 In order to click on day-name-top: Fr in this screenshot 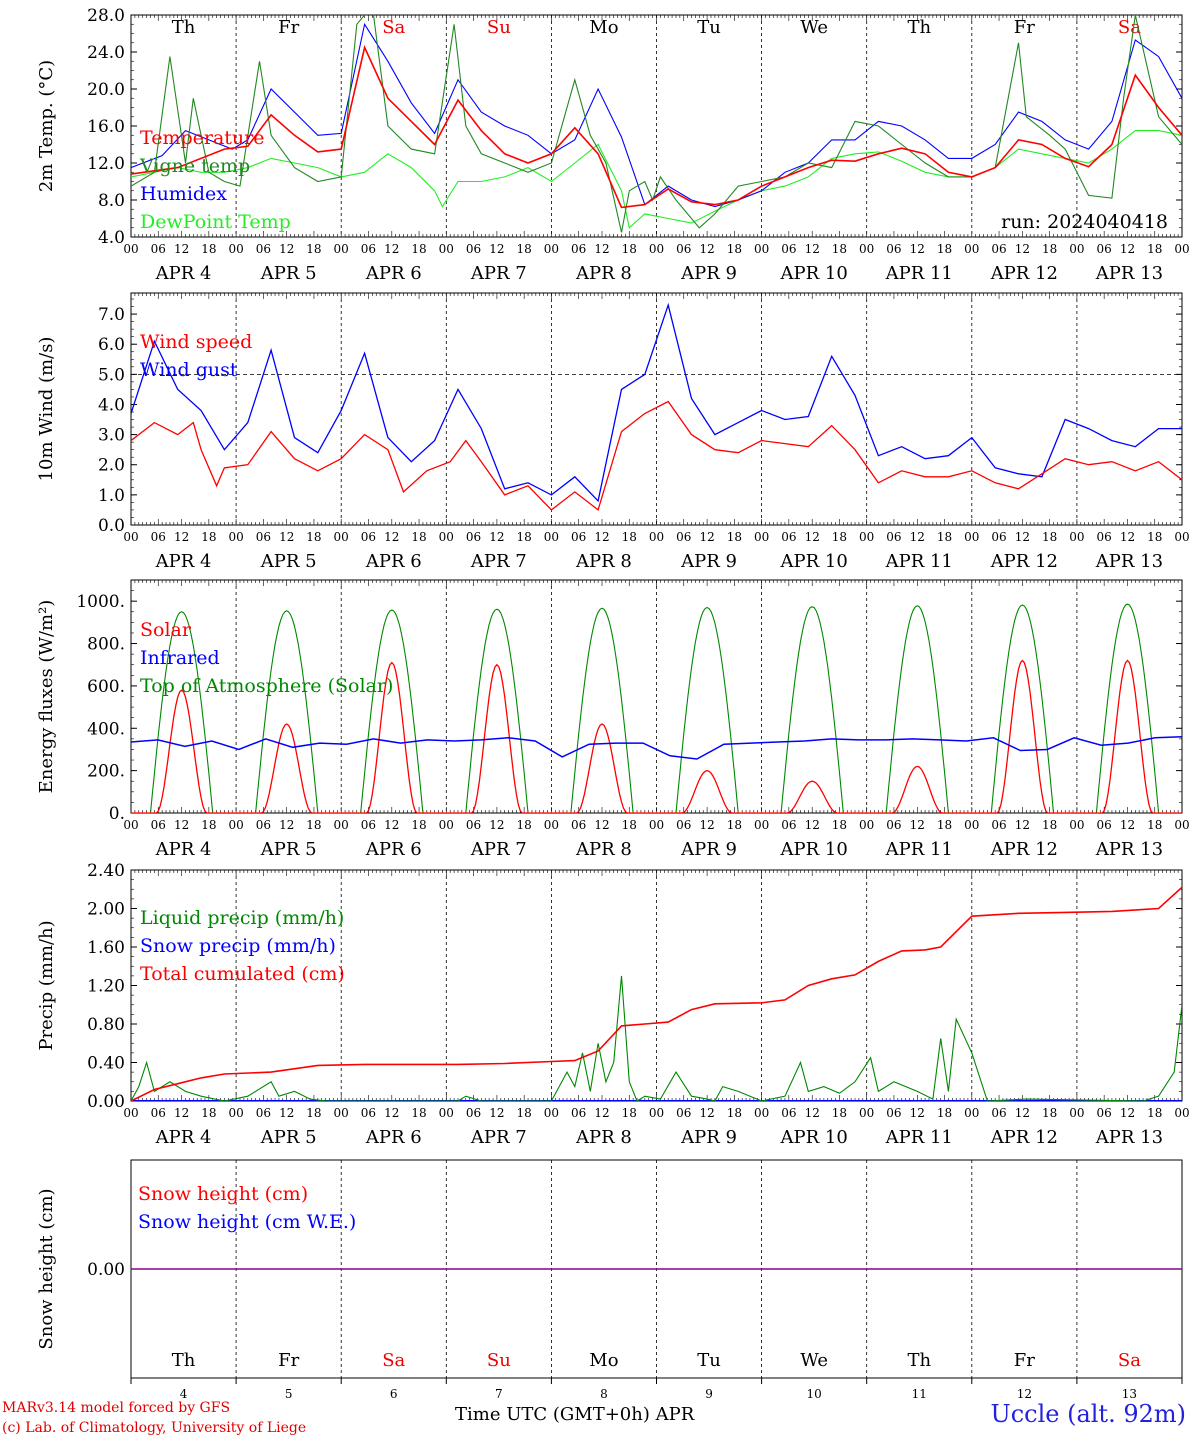, I will do `click(1024, 27)`.